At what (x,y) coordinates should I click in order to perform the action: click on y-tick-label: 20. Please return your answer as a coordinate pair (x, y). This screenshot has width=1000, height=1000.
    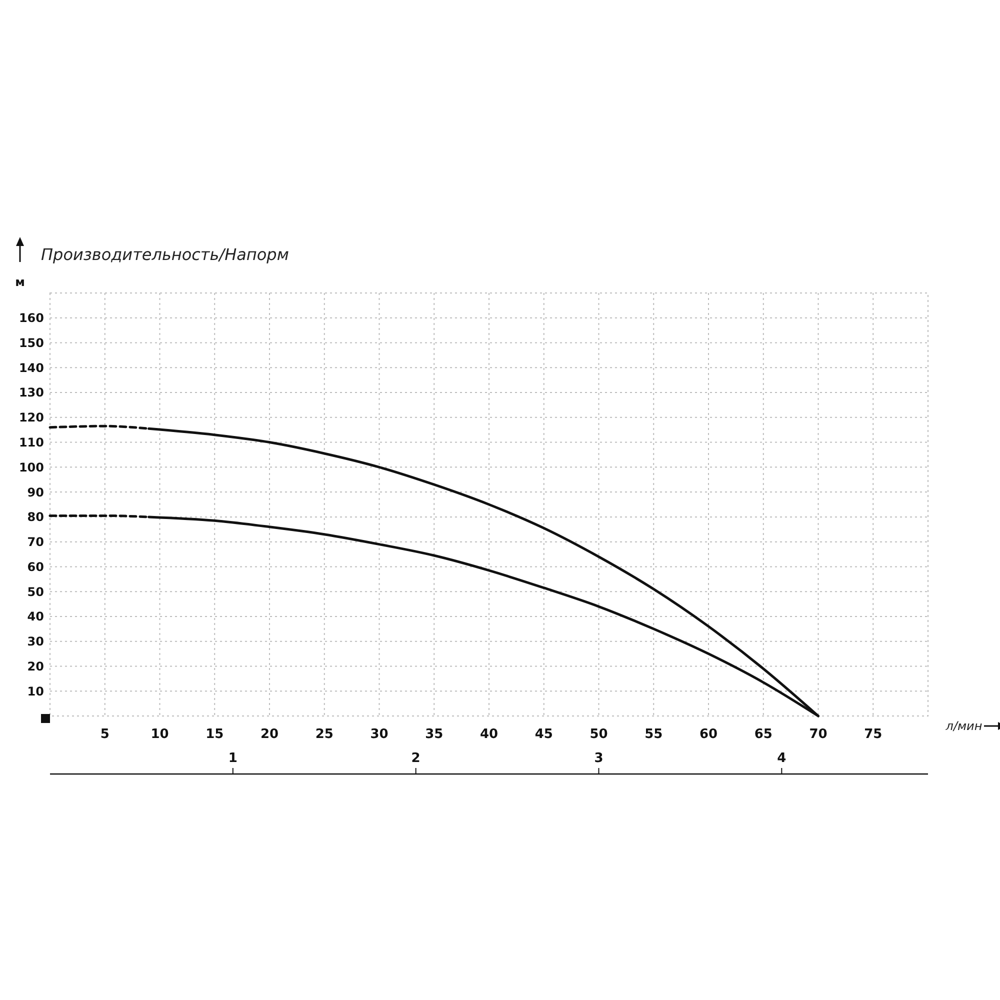
    Looking at the image, I should click on (35, 666).